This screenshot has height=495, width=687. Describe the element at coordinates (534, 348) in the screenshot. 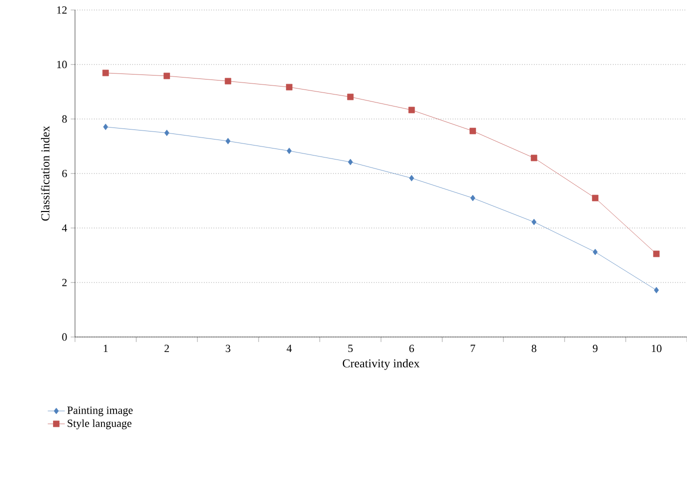

I see `x-tick-label: 8` at that location.